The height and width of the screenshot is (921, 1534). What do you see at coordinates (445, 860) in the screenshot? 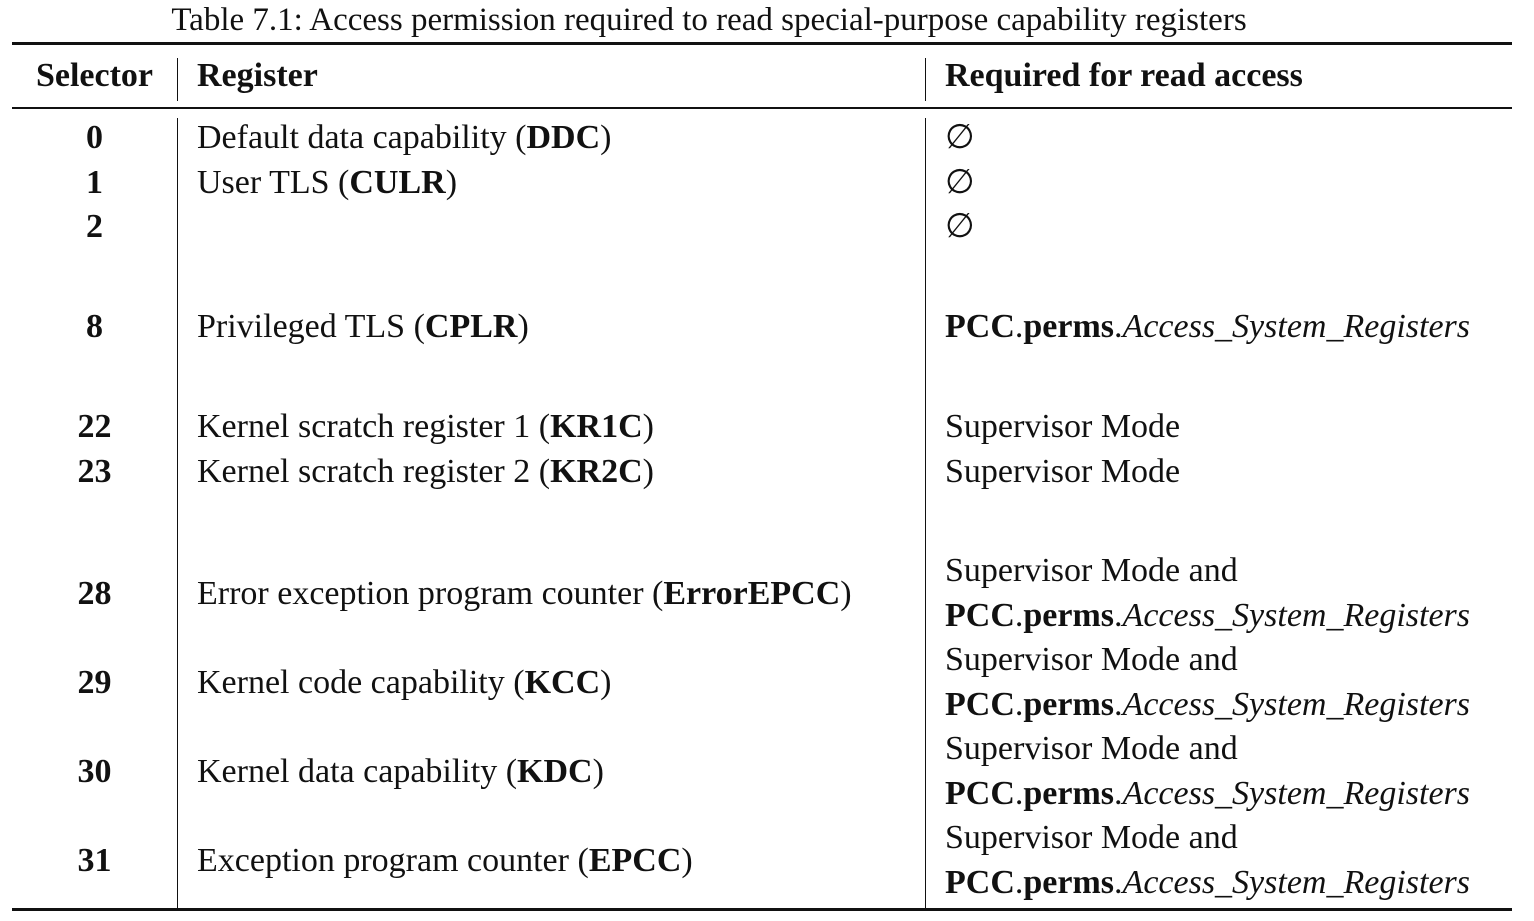
I see `register-cell: Exception program counter (EPCC)` at bounding box center [445, 860].